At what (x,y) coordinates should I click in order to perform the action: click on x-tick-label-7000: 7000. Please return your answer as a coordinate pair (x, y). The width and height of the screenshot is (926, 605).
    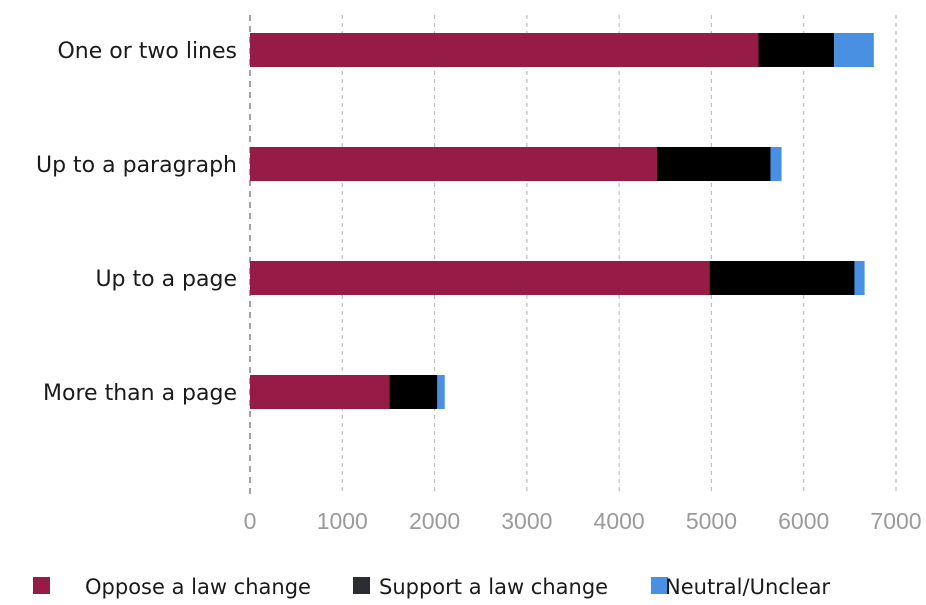
    Looking at the image, I should click on (895, 521).